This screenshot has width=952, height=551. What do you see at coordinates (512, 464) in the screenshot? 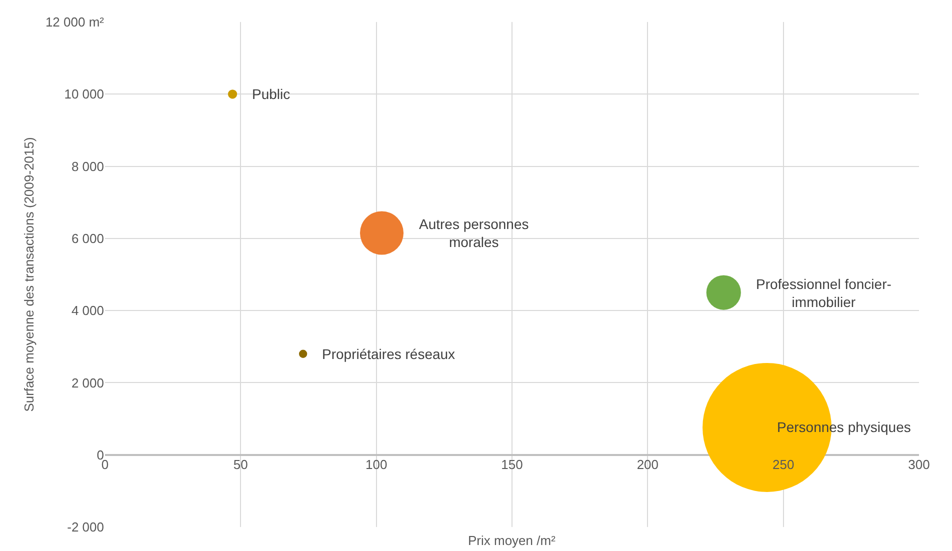
I see `x-tick-label: 150` at bounding box center [512, 464].